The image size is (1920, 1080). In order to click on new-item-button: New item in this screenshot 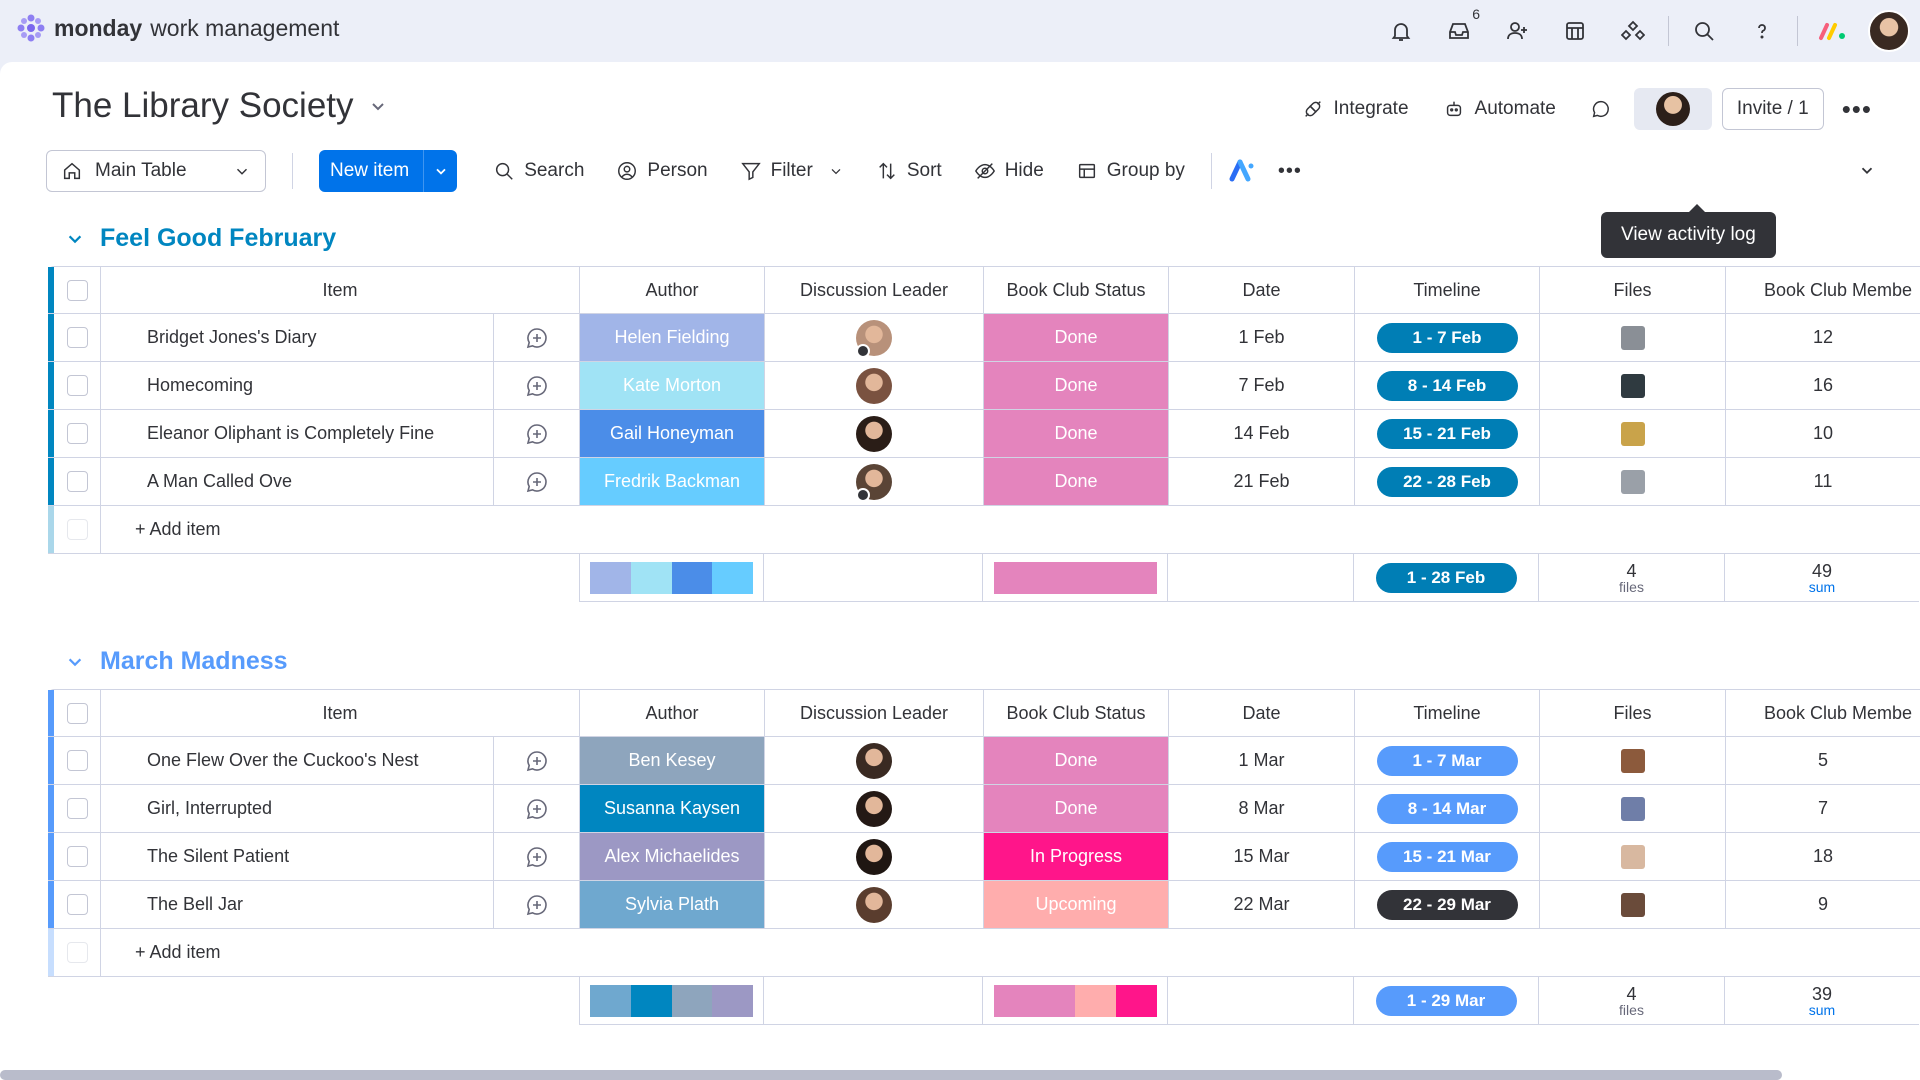, I will do `click(388, 171)`.